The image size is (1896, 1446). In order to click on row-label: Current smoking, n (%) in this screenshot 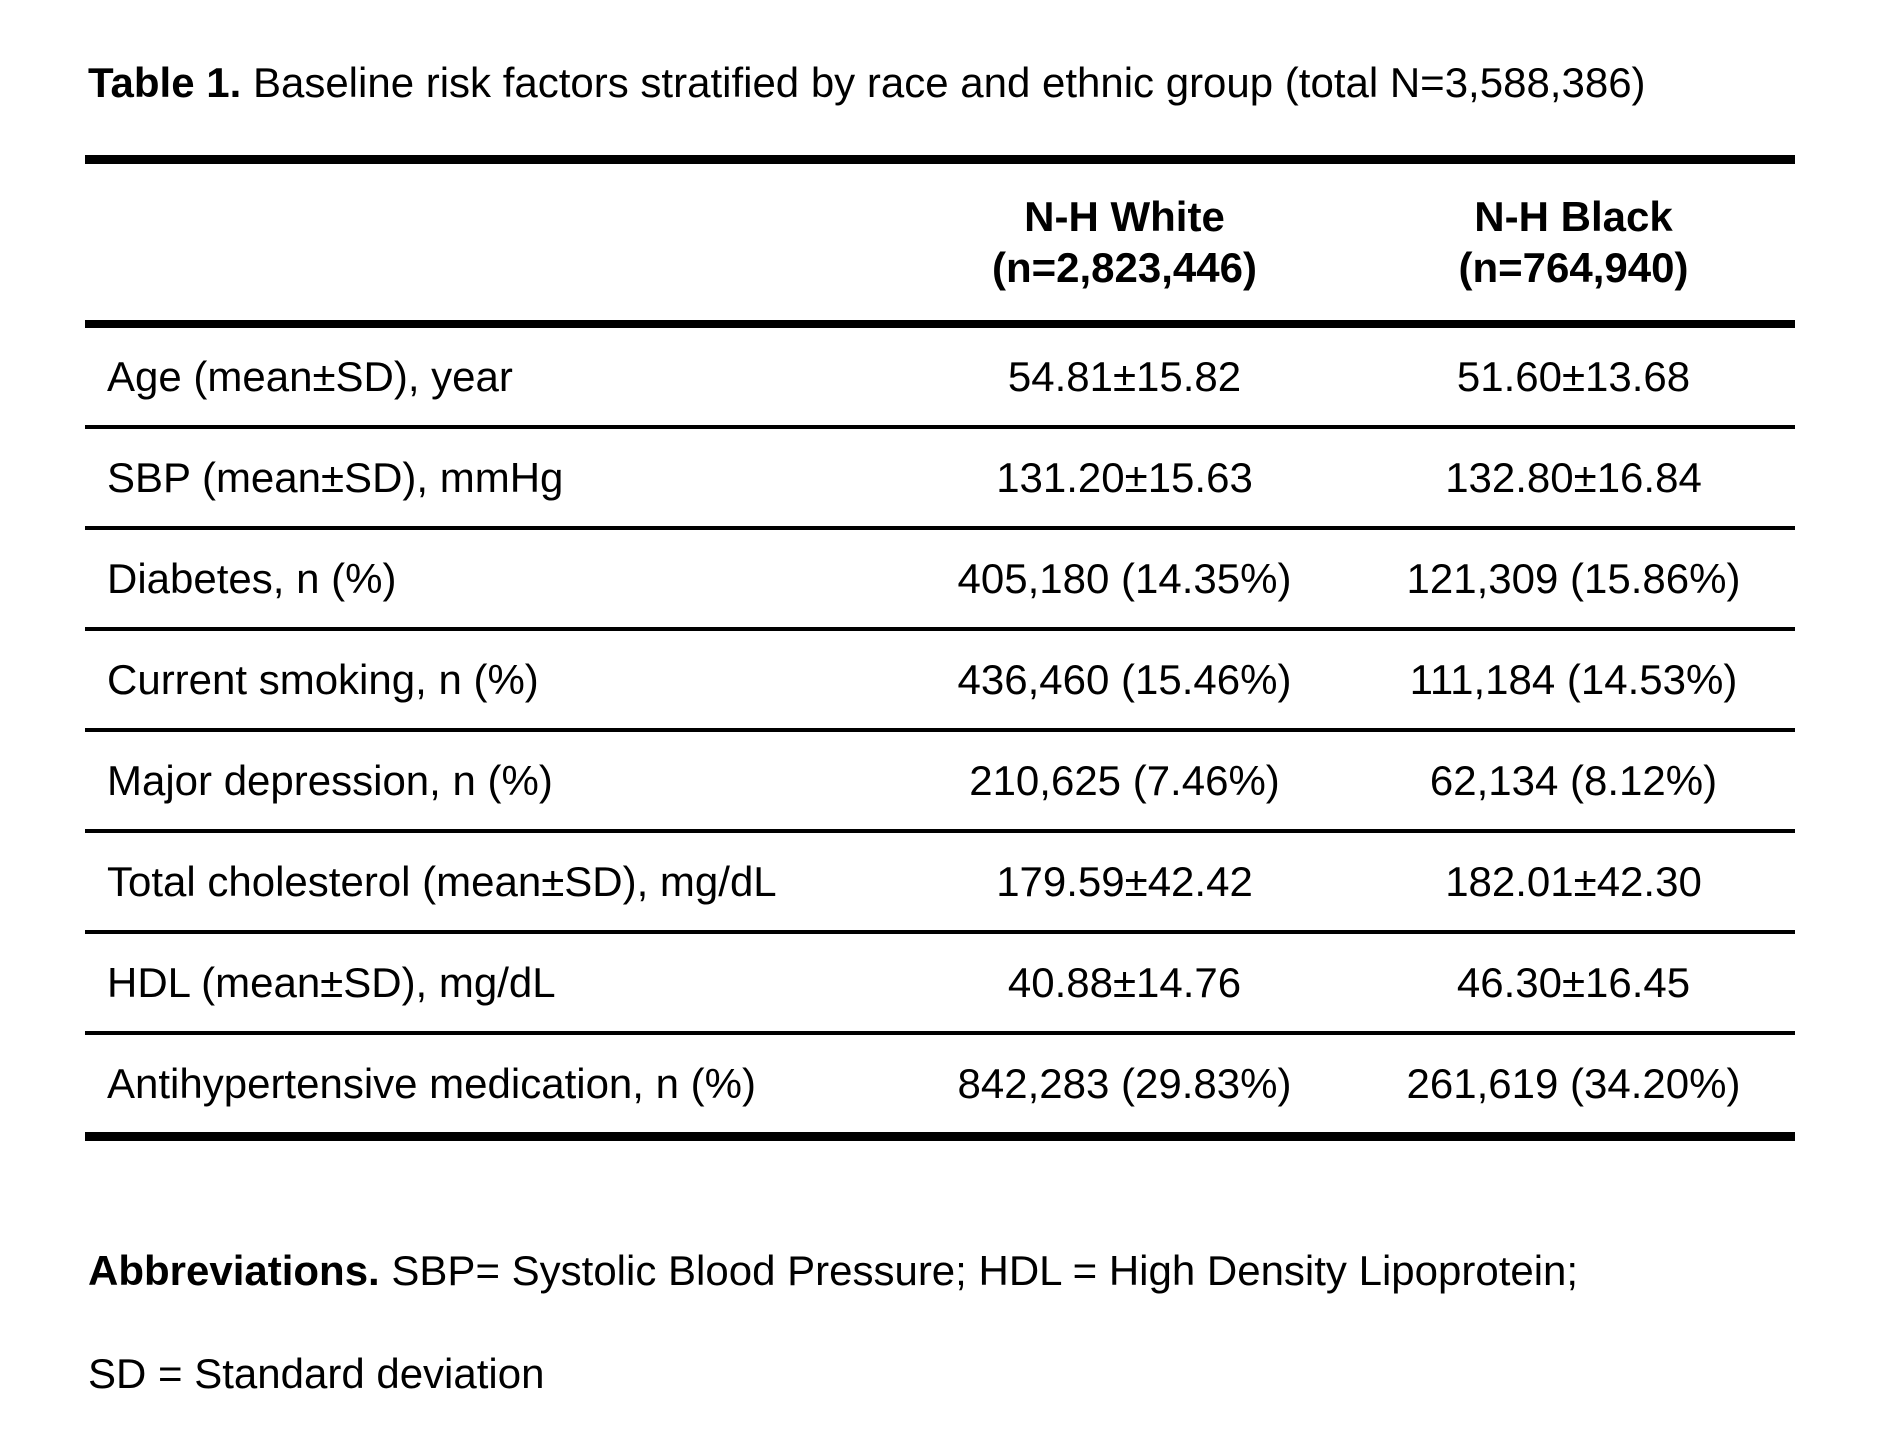, I will do `click(491, 680)`.